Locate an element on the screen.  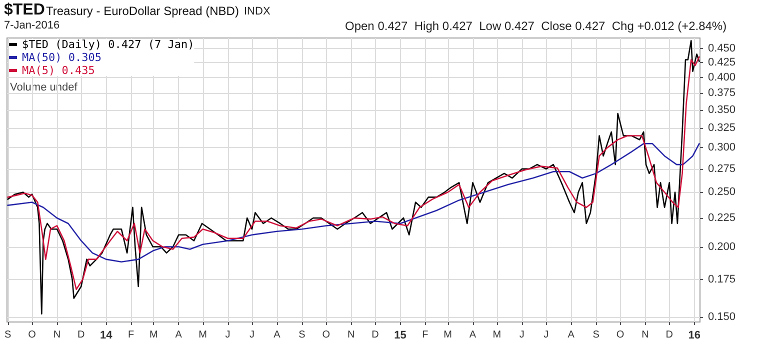
chart-title: $TED is located at coordinates (24, 10).